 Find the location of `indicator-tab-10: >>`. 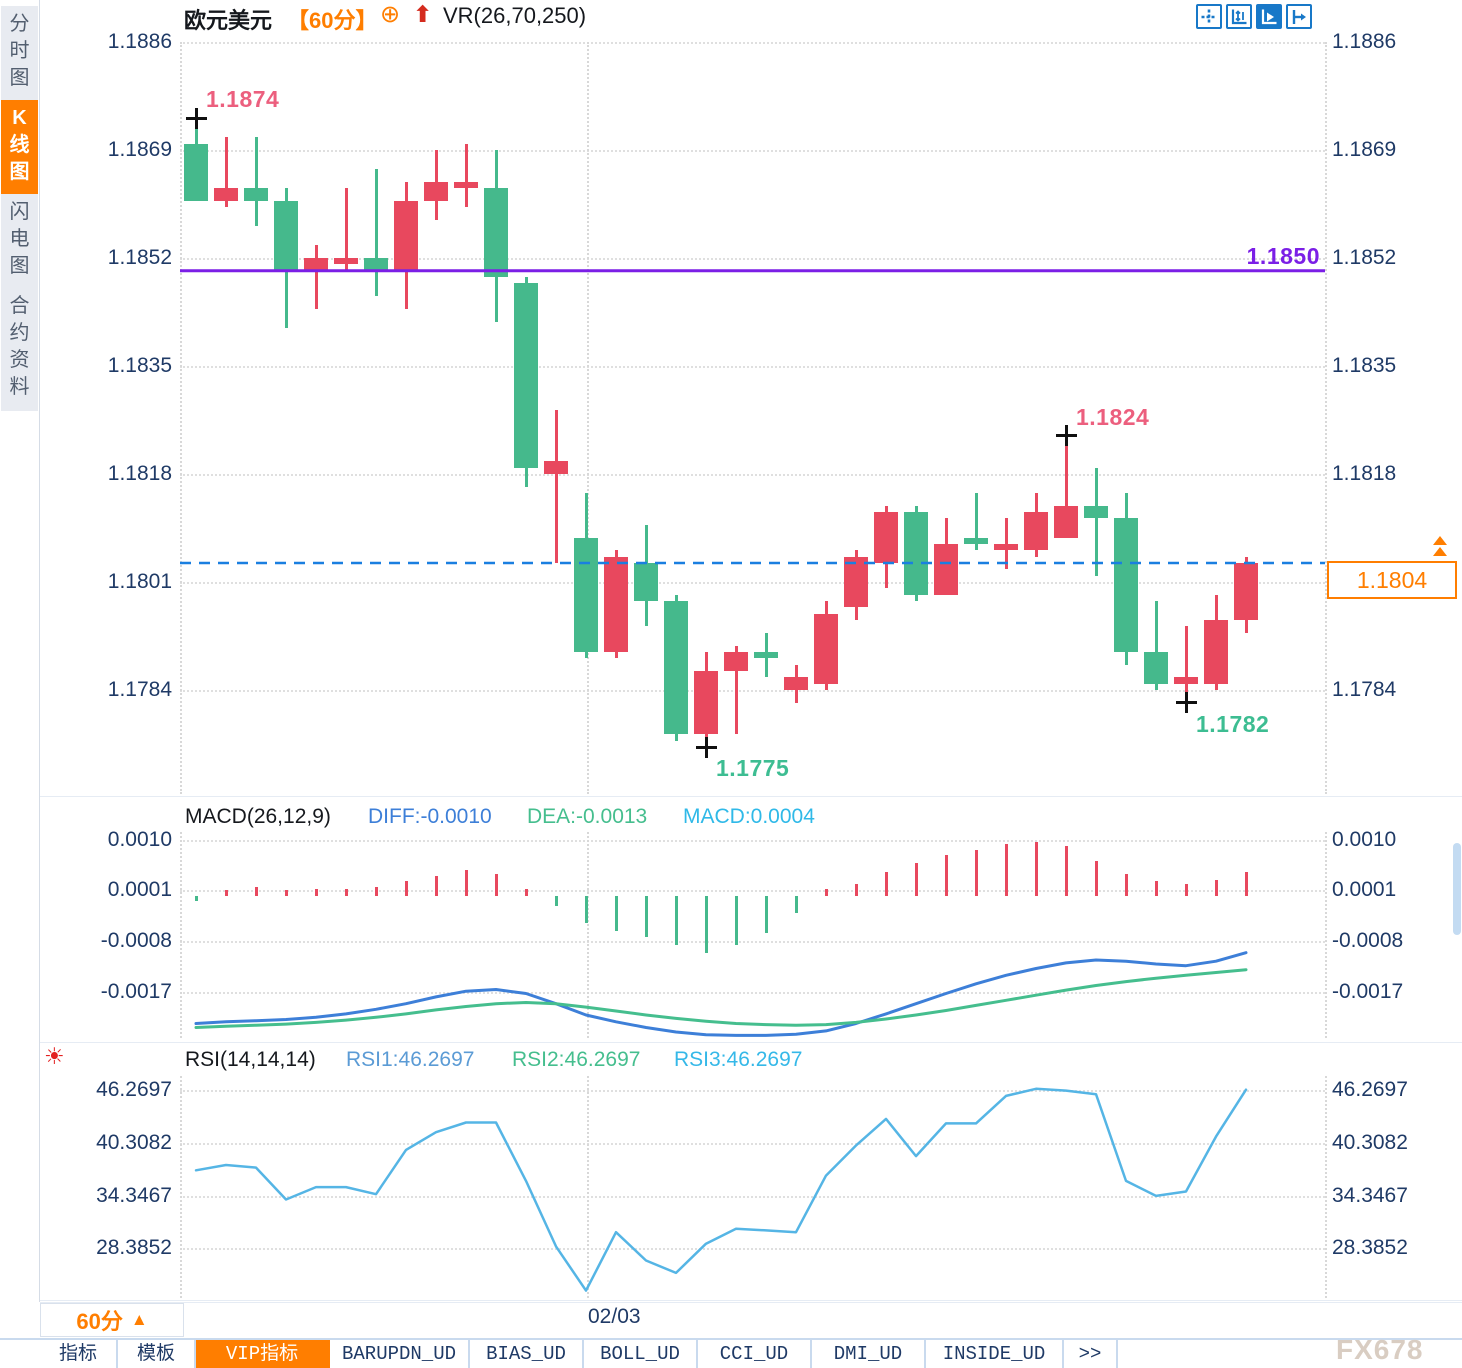

indicator-tab-10: >> is located at coordinates (1091, 1354).